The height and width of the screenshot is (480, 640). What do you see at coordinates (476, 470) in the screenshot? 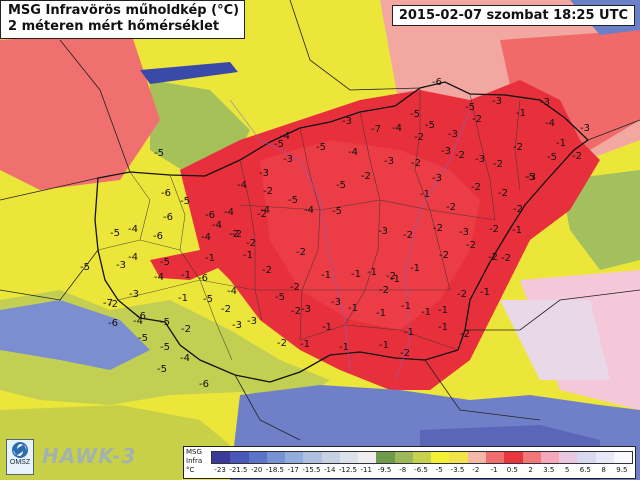
I see `legend-tick: -2` at bounding box center [476, 470].